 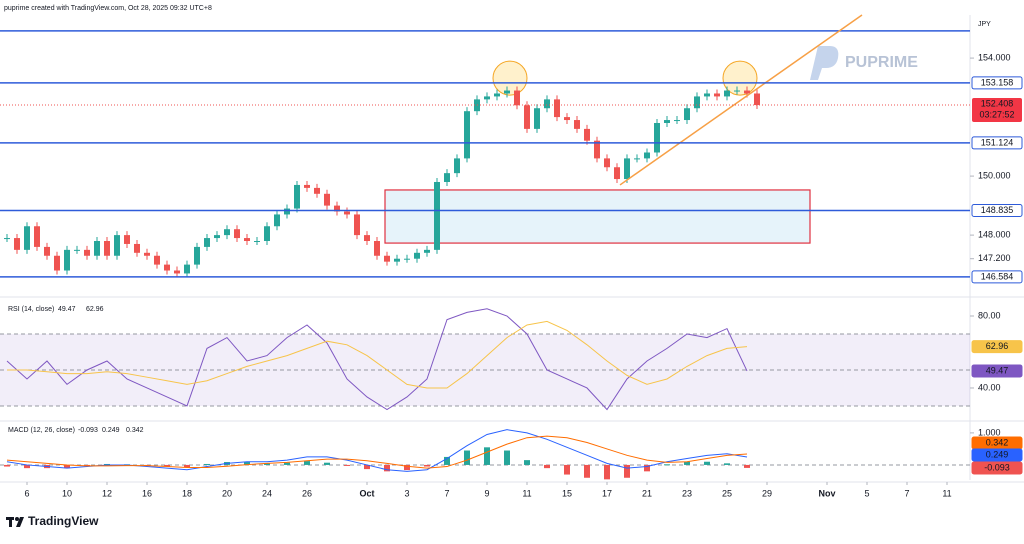 I want to click on price-tag-label: 153.158, so click(x=997, y=82).